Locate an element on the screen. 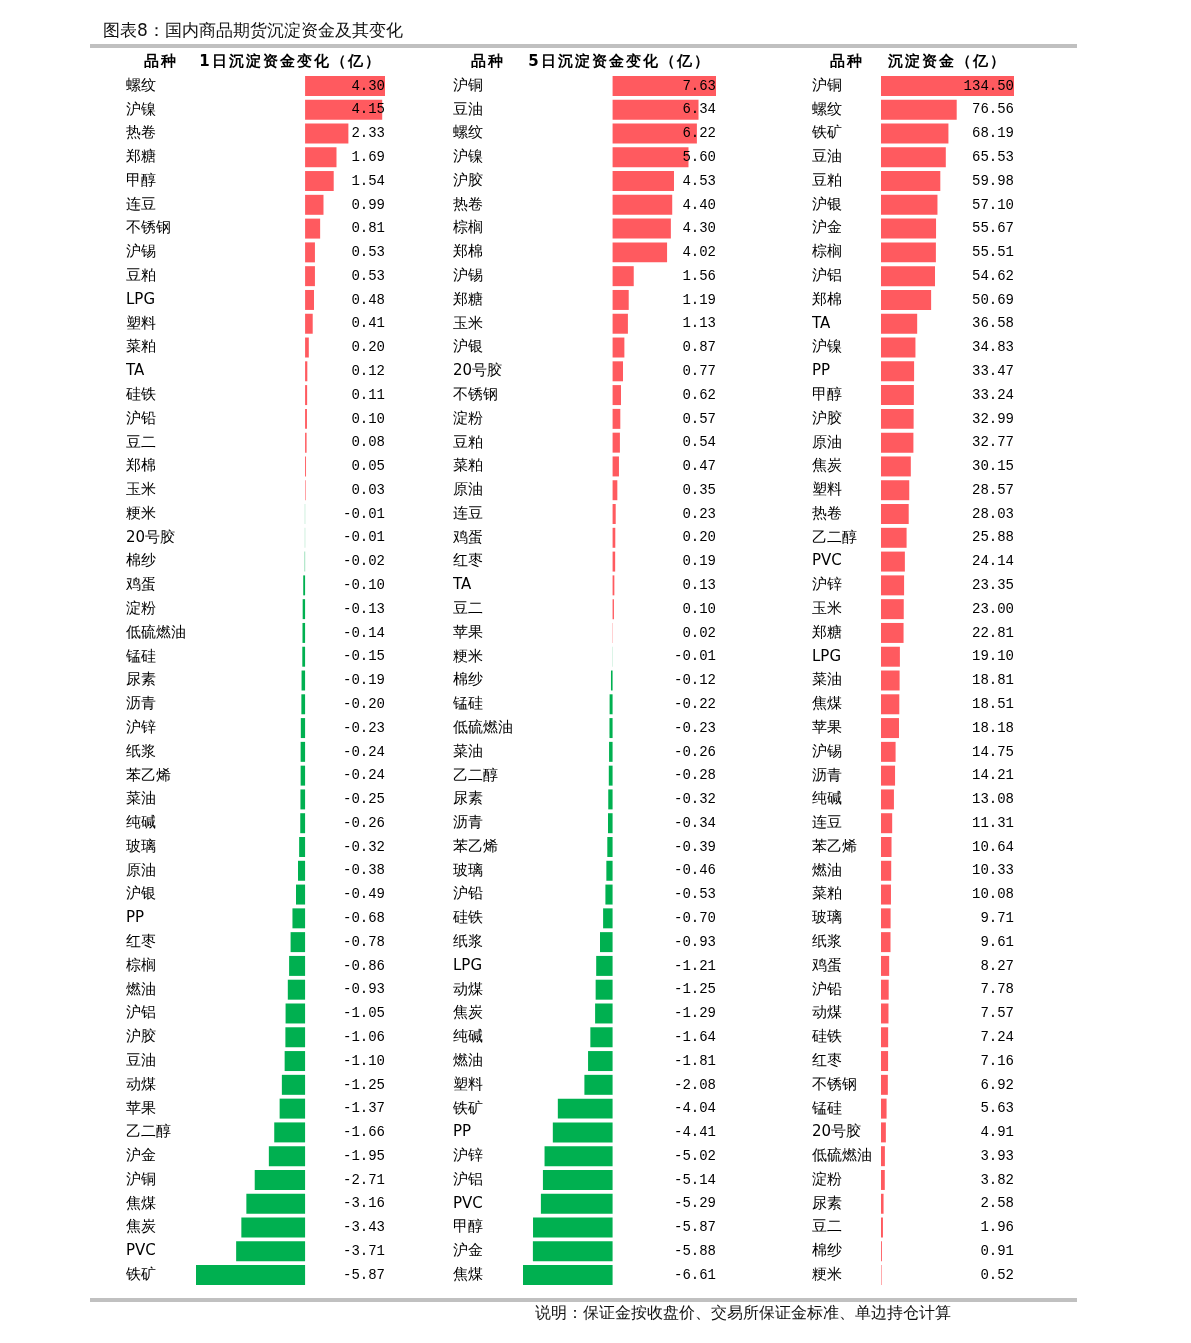  data-label: 4.30 is located at coordinates (699, 228).